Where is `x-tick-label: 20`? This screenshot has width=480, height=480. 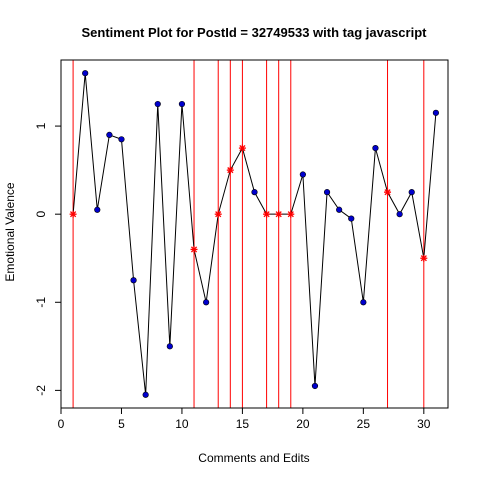 x-tick-label: 20 is located at coordinates (303, 424).